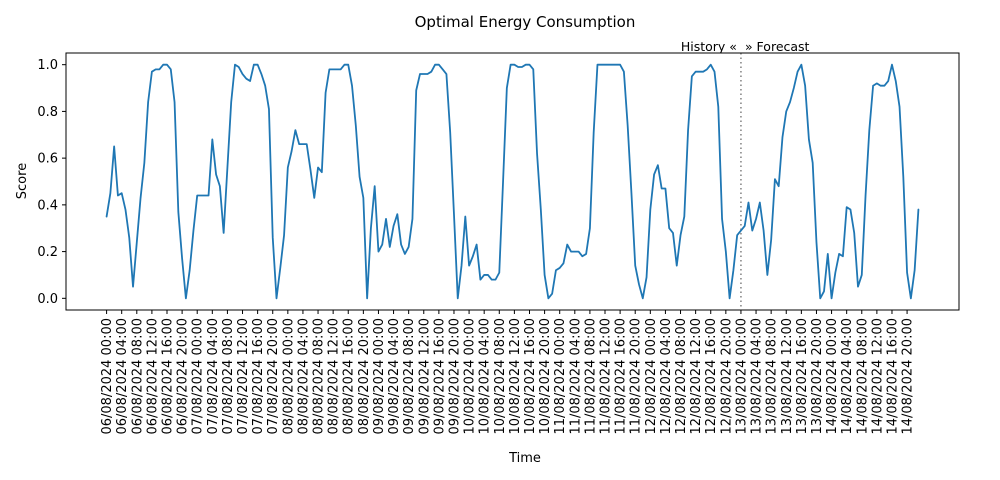 This screenshot has width=1000, height=480. What do you see at coordinates (515, 376) in the screenshot?
I see `x-tick-label: 10/08/2024 12:00` at bounding box center [515, 376].